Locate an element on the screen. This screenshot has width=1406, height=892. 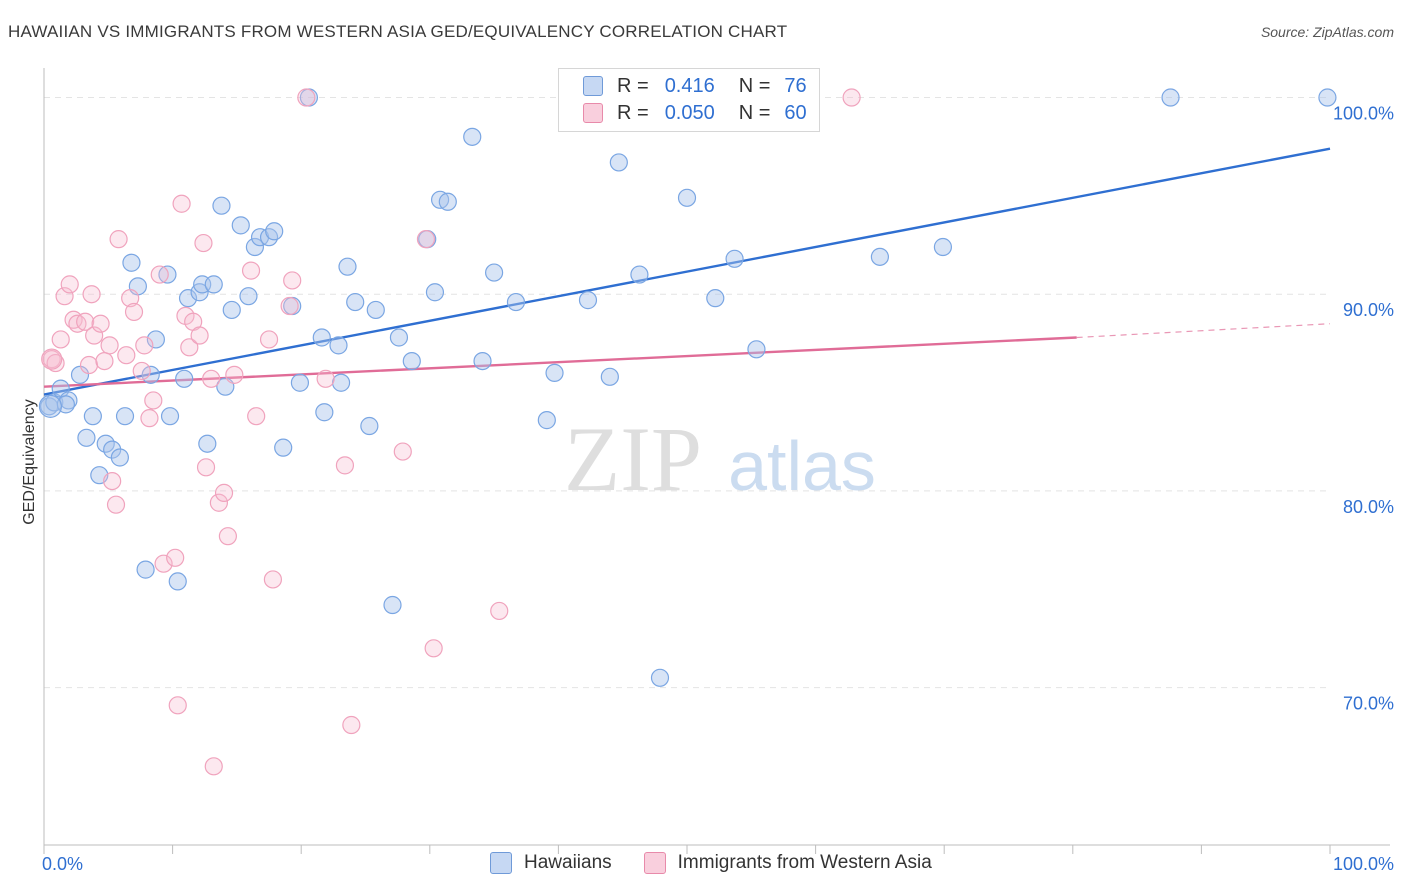
y-tick-label: 70.0% is located at coordinates (1368, 704).